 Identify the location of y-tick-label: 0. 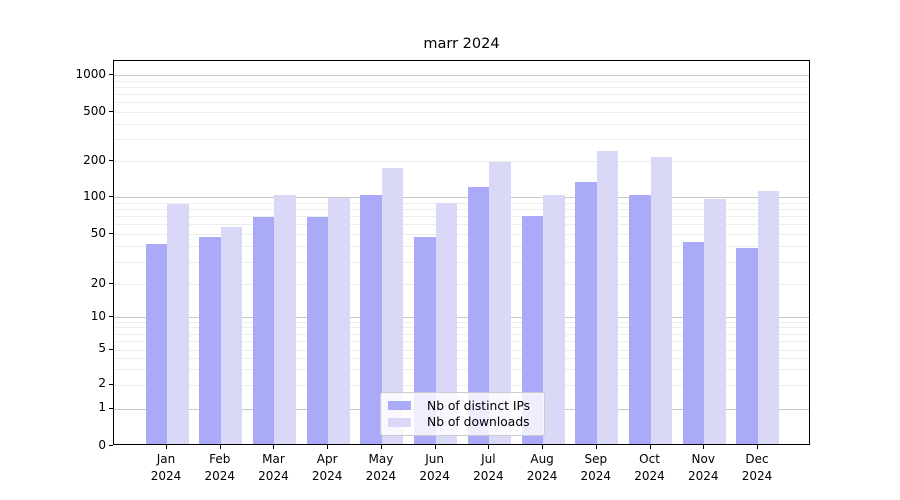
(102, 444).